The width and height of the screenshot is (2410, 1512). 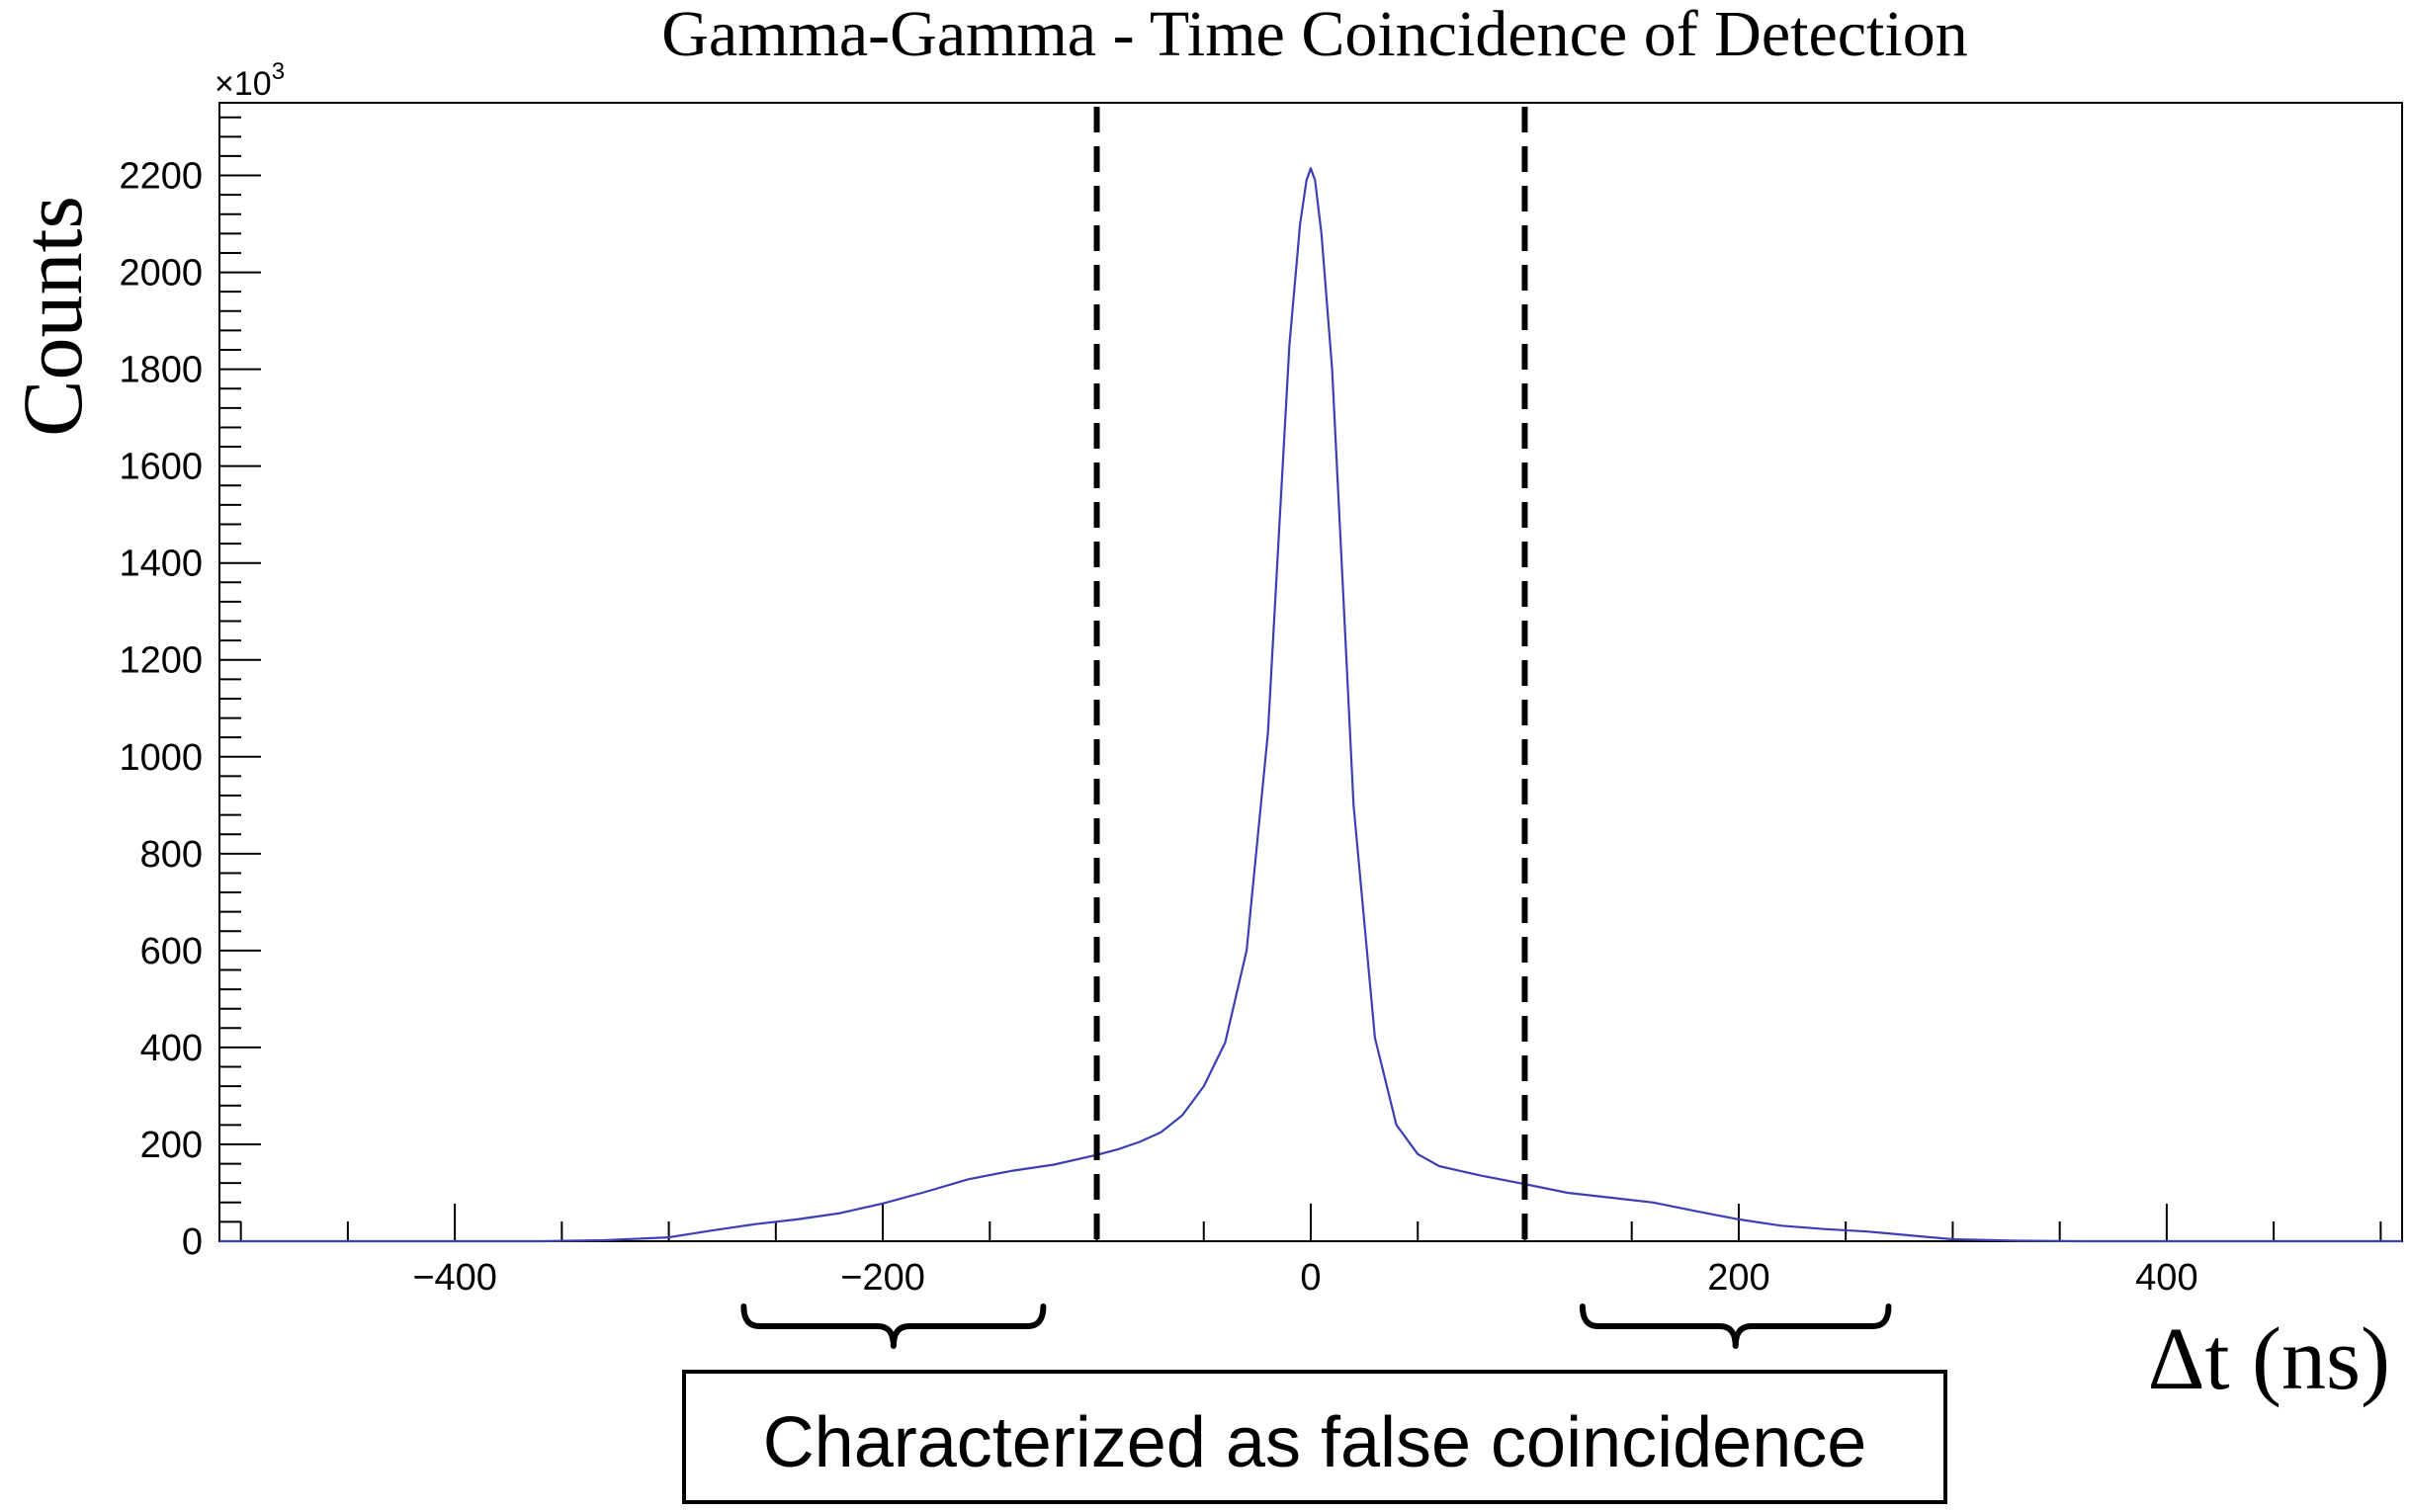 I want to click on y-tick-label: 200, so click(x=171, y=1145).